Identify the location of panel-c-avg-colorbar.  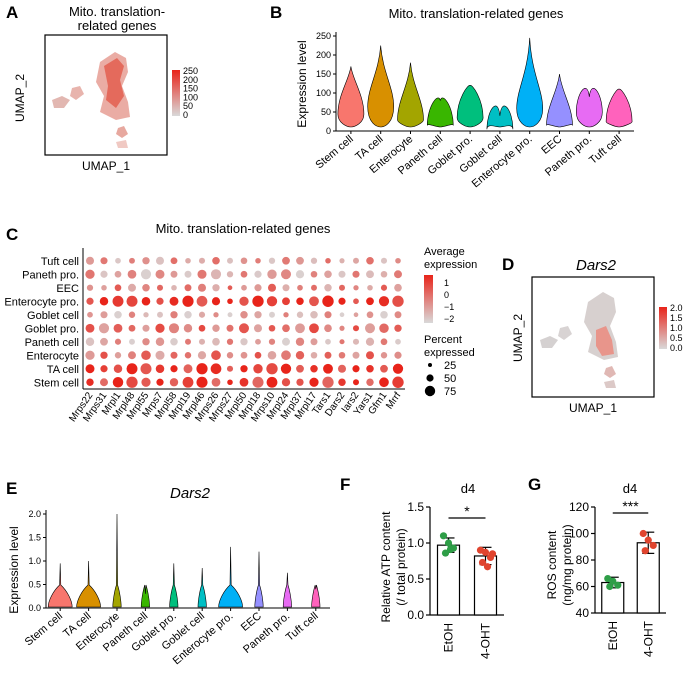
(428, 299).